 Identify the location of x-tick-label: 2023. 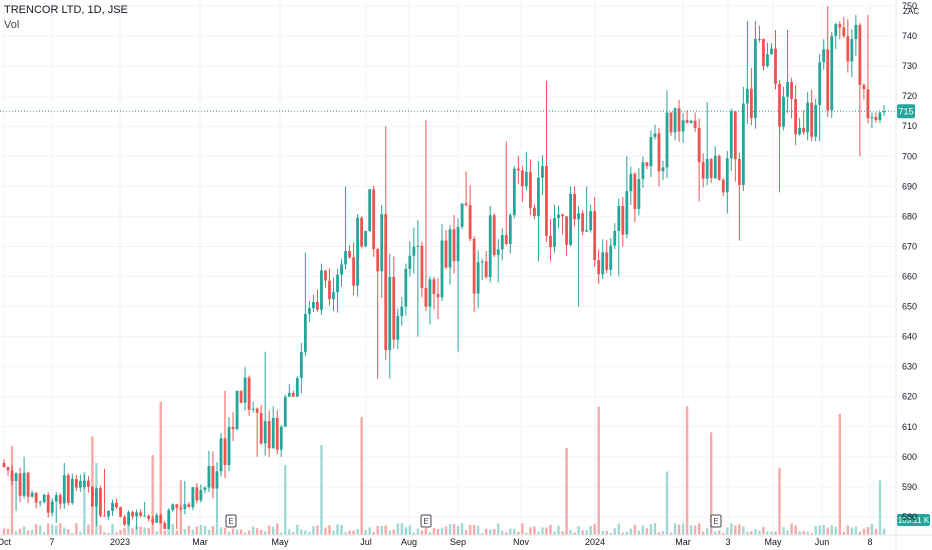
(120, 542).